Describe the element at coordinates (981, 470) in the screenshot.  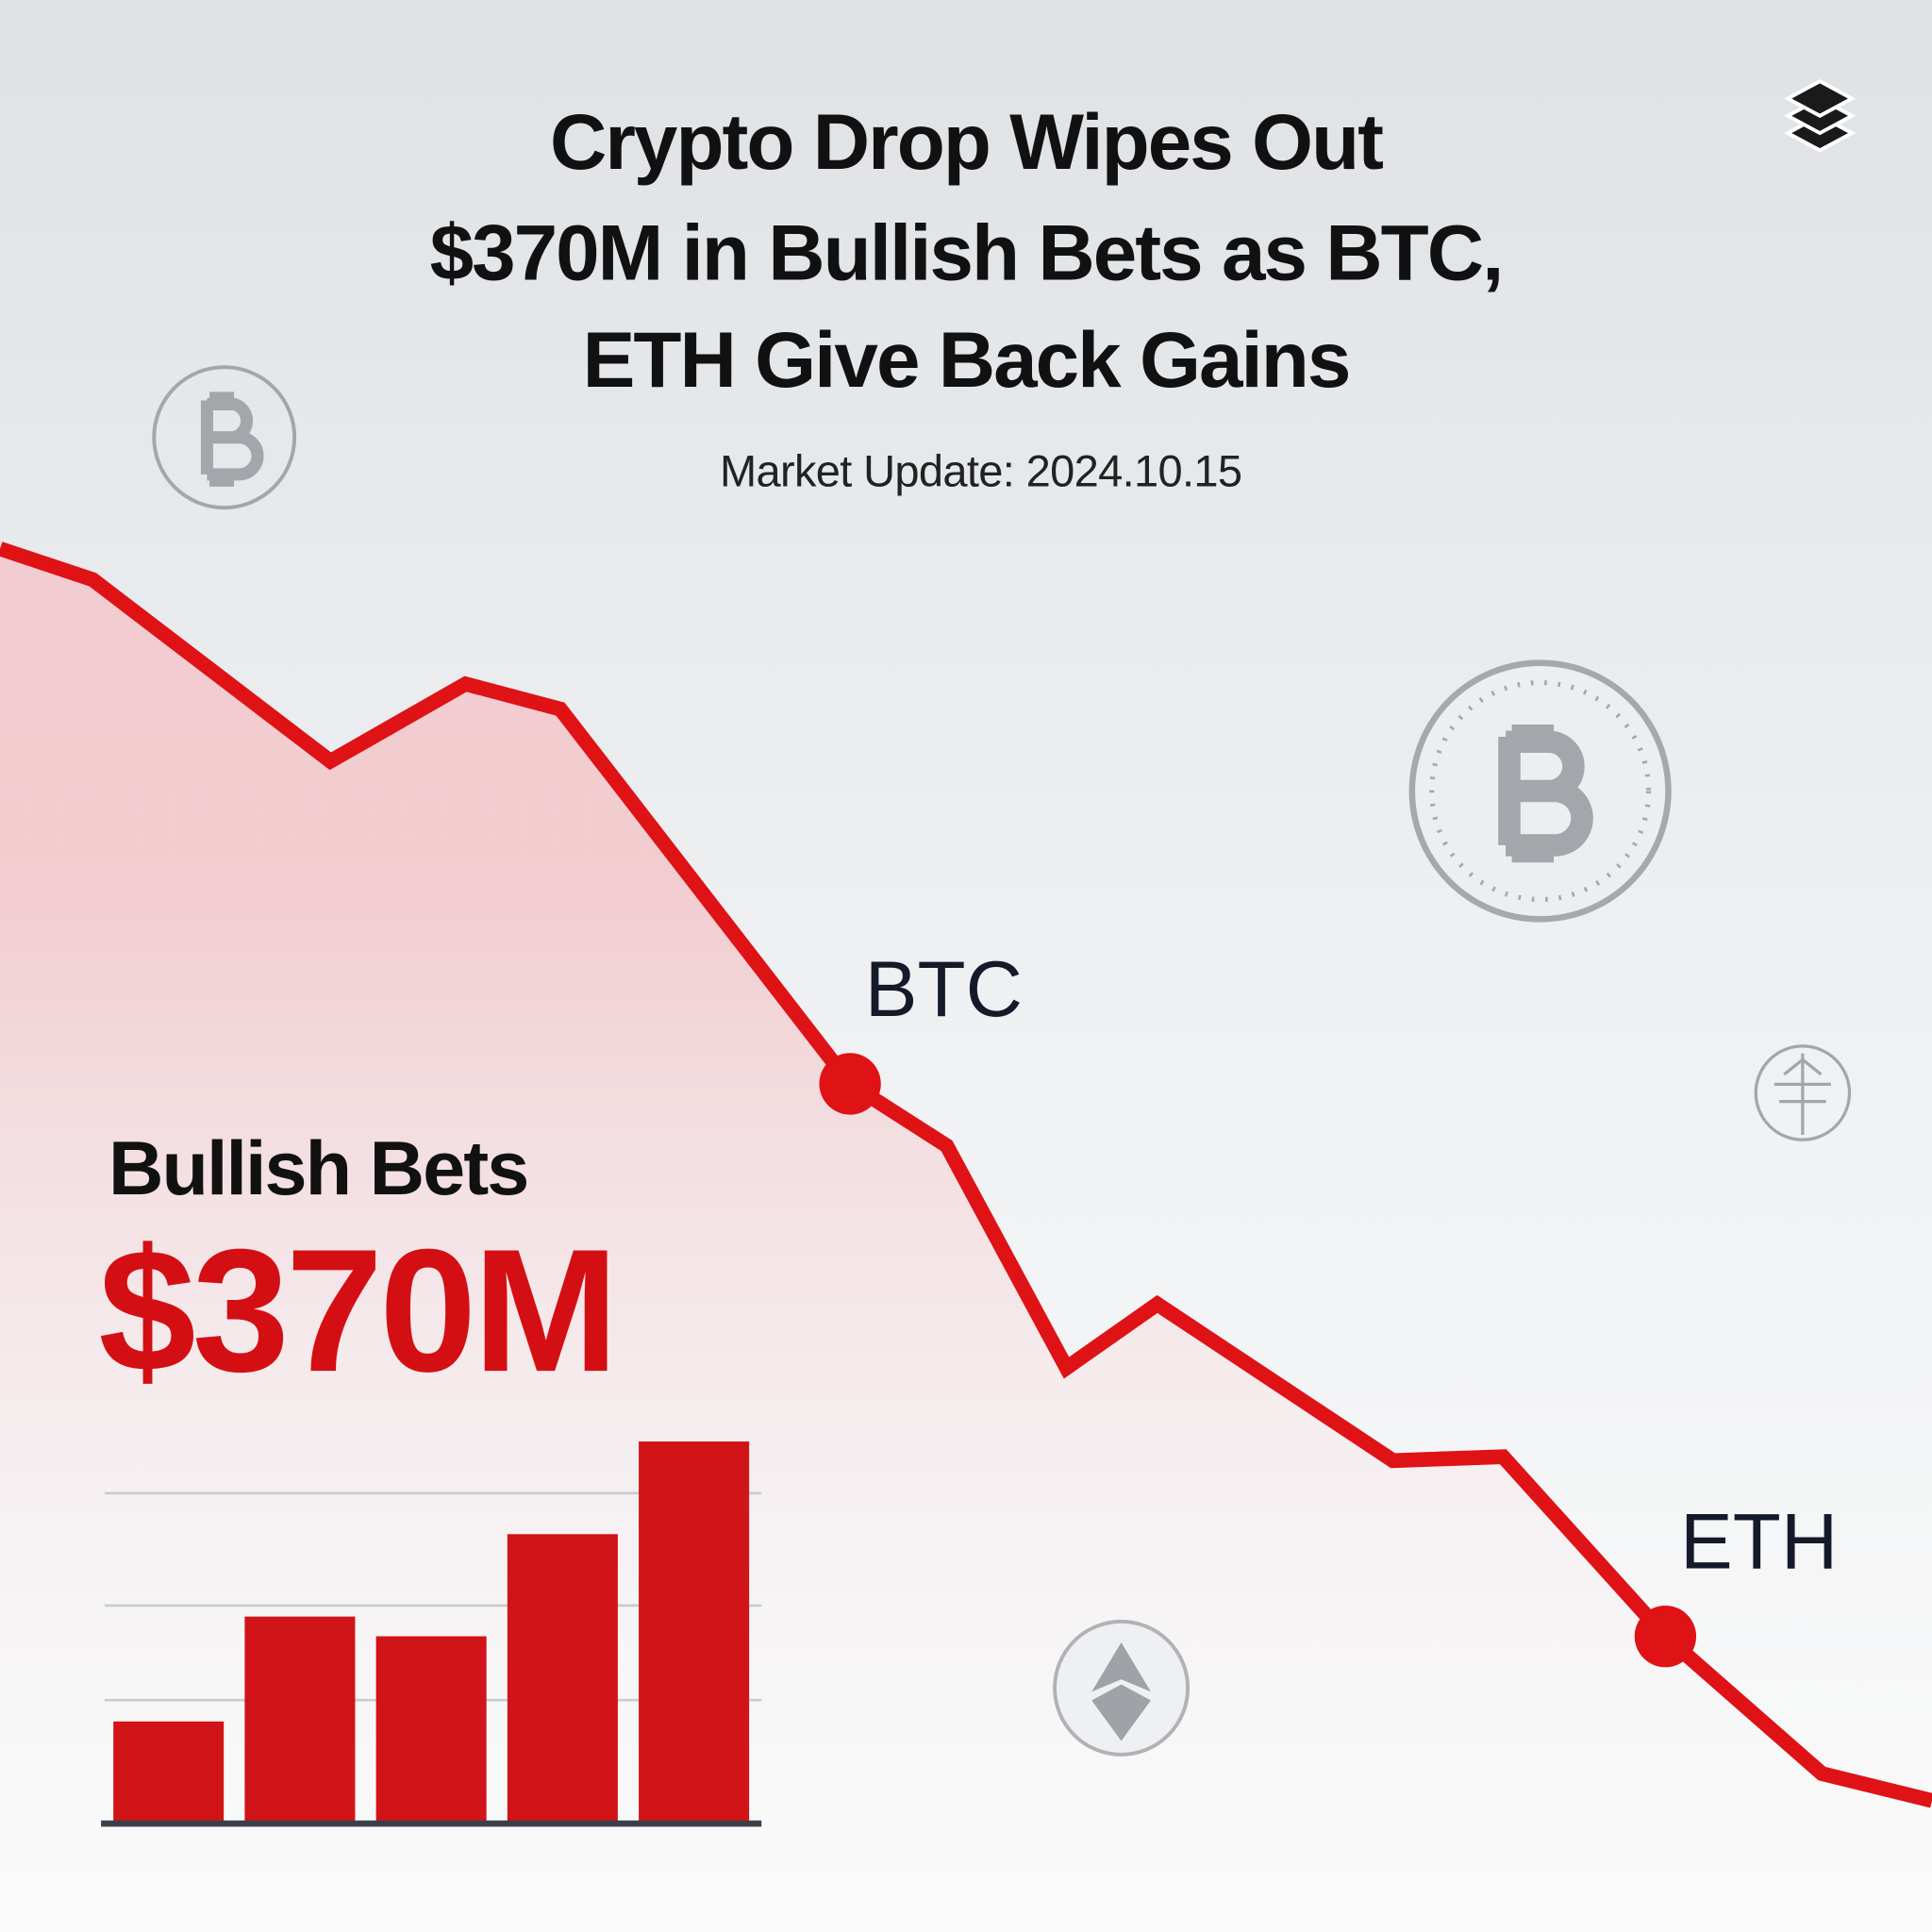
I see `subtitle: Market Update: 2024.10.15` at that location.